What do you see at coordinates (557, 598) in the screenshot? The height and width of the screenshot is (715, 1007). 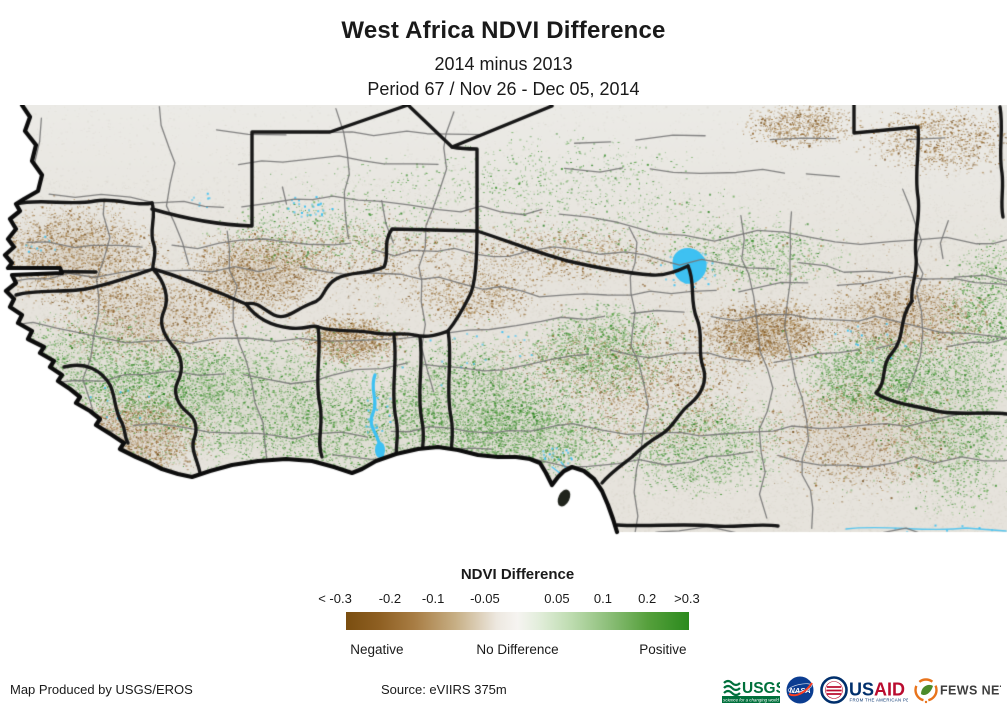 I see `legend-tick: 0.05` at bounding box center [557, 598].